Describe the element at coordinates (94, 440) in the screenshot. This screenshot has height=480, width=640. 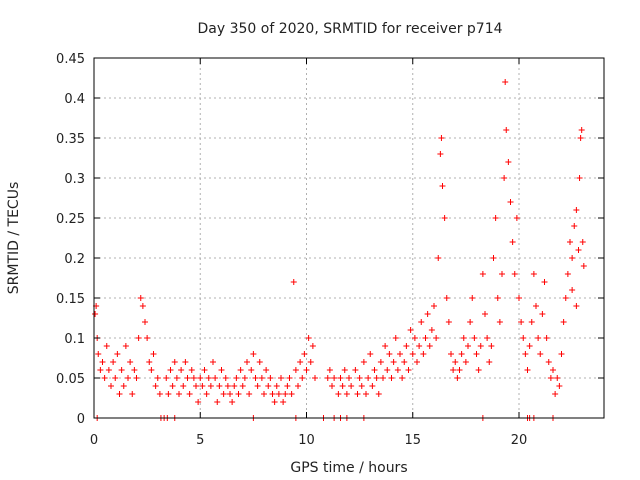
I see `x-tick-label: 0` at that location.